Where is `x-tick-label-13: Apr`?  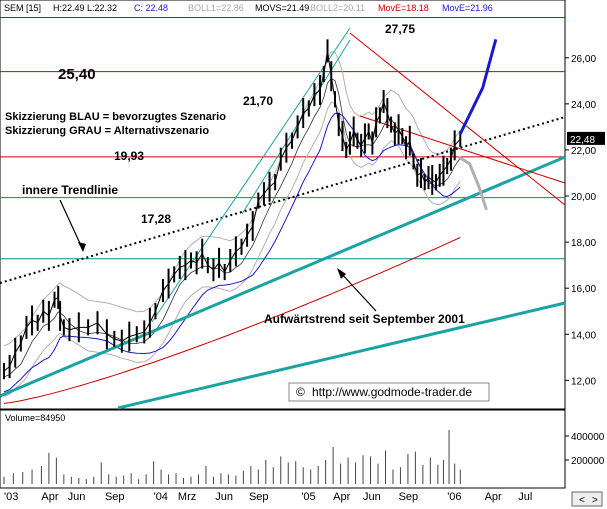 x-tick-label-13: Apr is located at coordinates (493, 497).